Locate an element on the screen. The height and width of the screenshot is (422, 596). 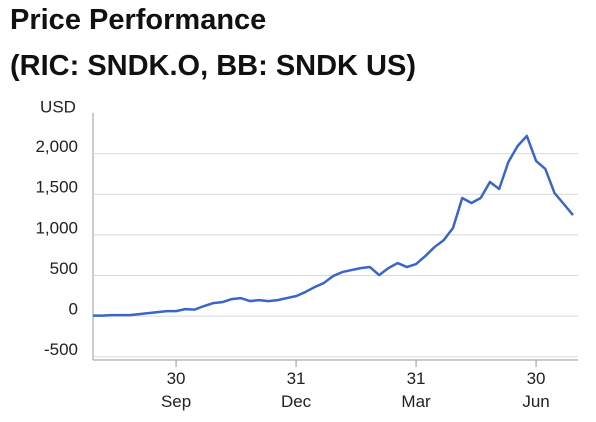
x-tick-label: 30 Jun is located at coordinates (536, 390).